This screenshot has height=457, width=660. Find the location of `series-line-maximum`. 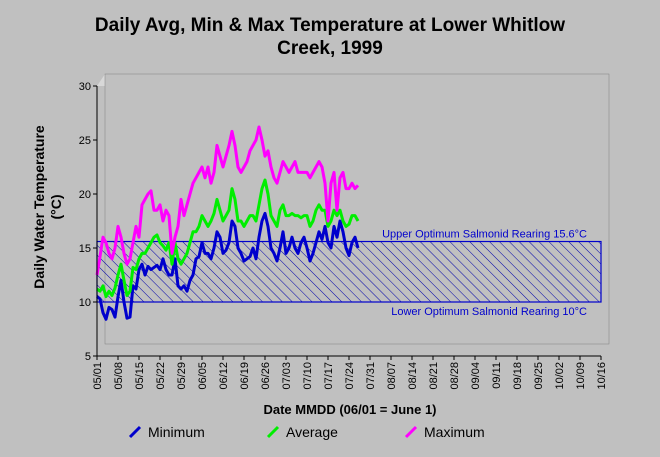

series-line-maximum is located at coordinates (227, 200).